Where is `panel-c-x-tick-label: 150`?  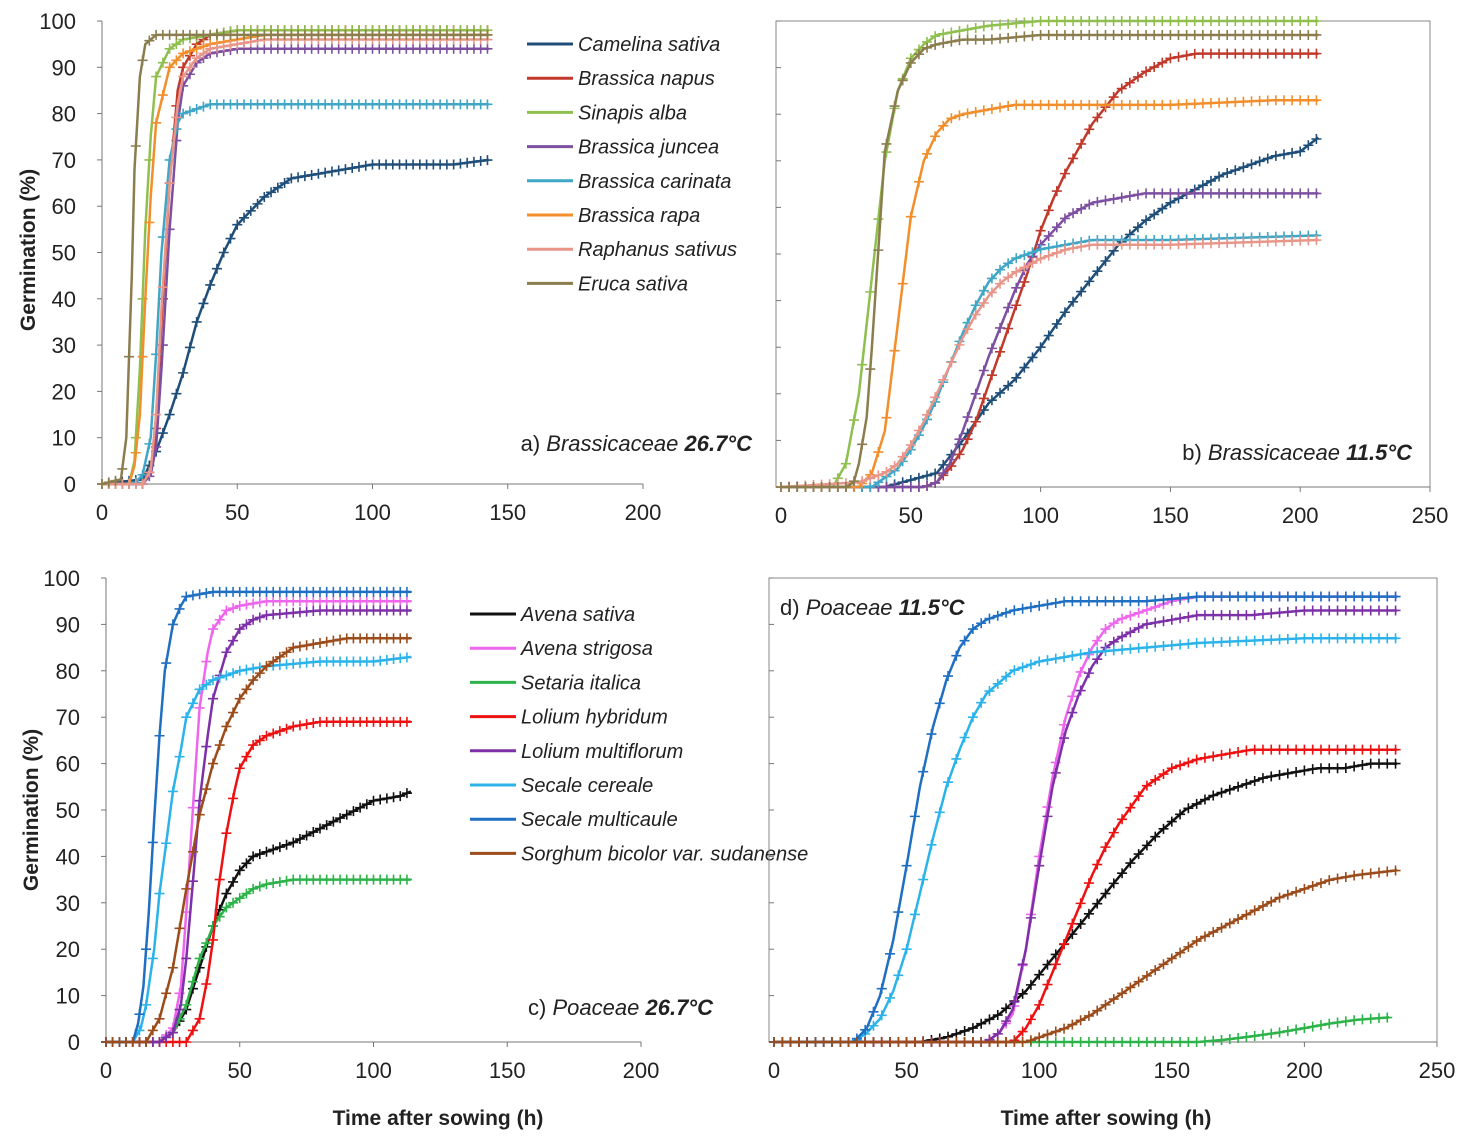 panel-c-x-tick-label: 150 is located at coordinates (507, 1070).